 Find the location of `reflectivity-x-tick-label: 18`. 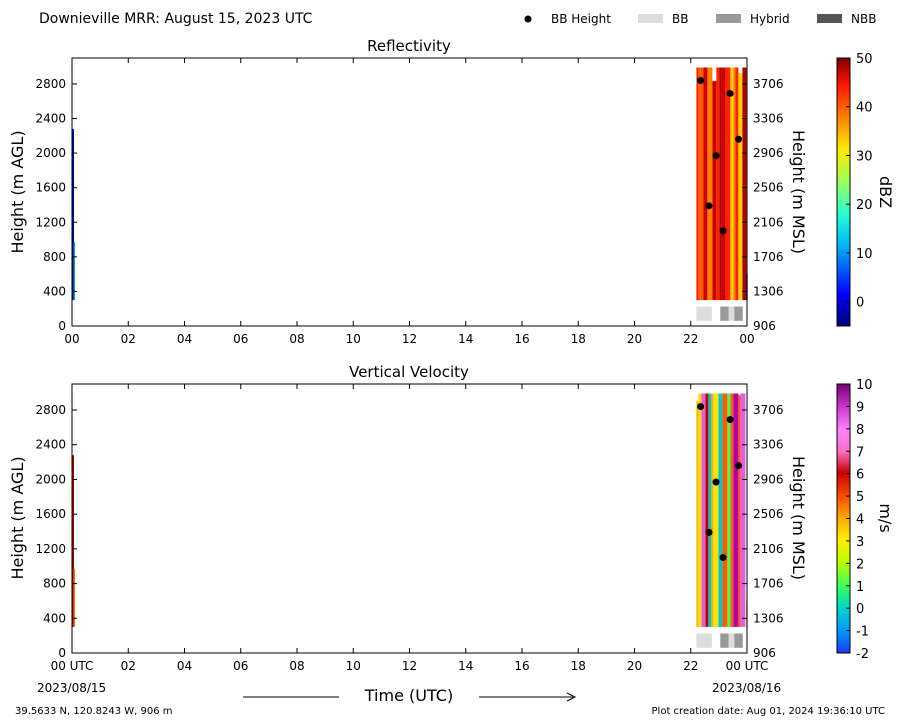

reflectivity-x-tick-label: 18 is located at coordinates (578, 339).